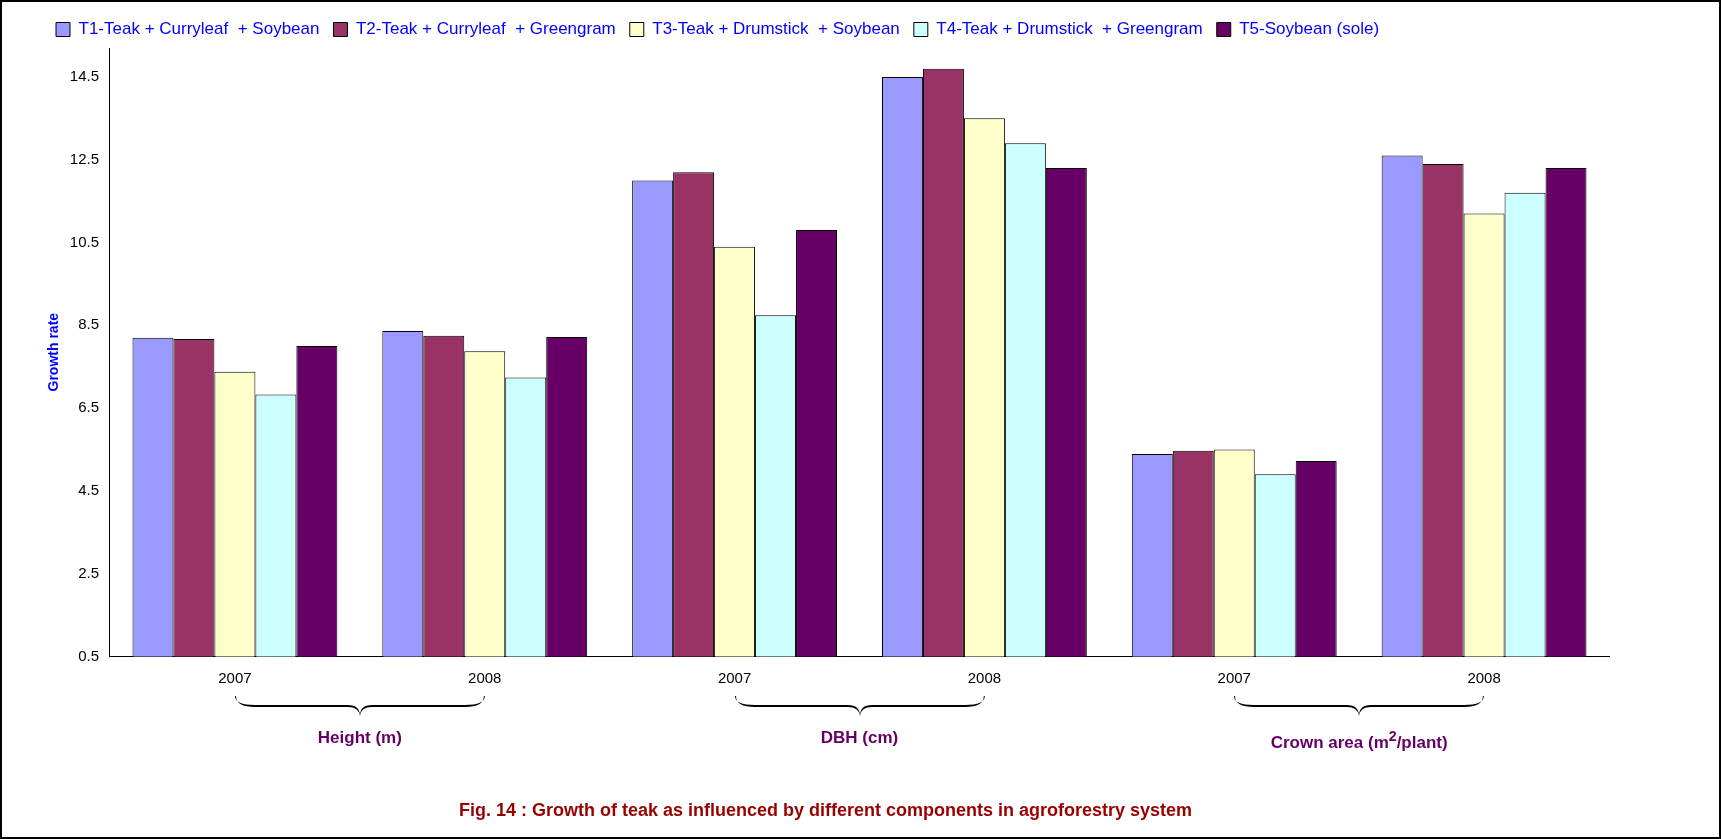  I want to click on text: DBH (cm), so click(859, 738).